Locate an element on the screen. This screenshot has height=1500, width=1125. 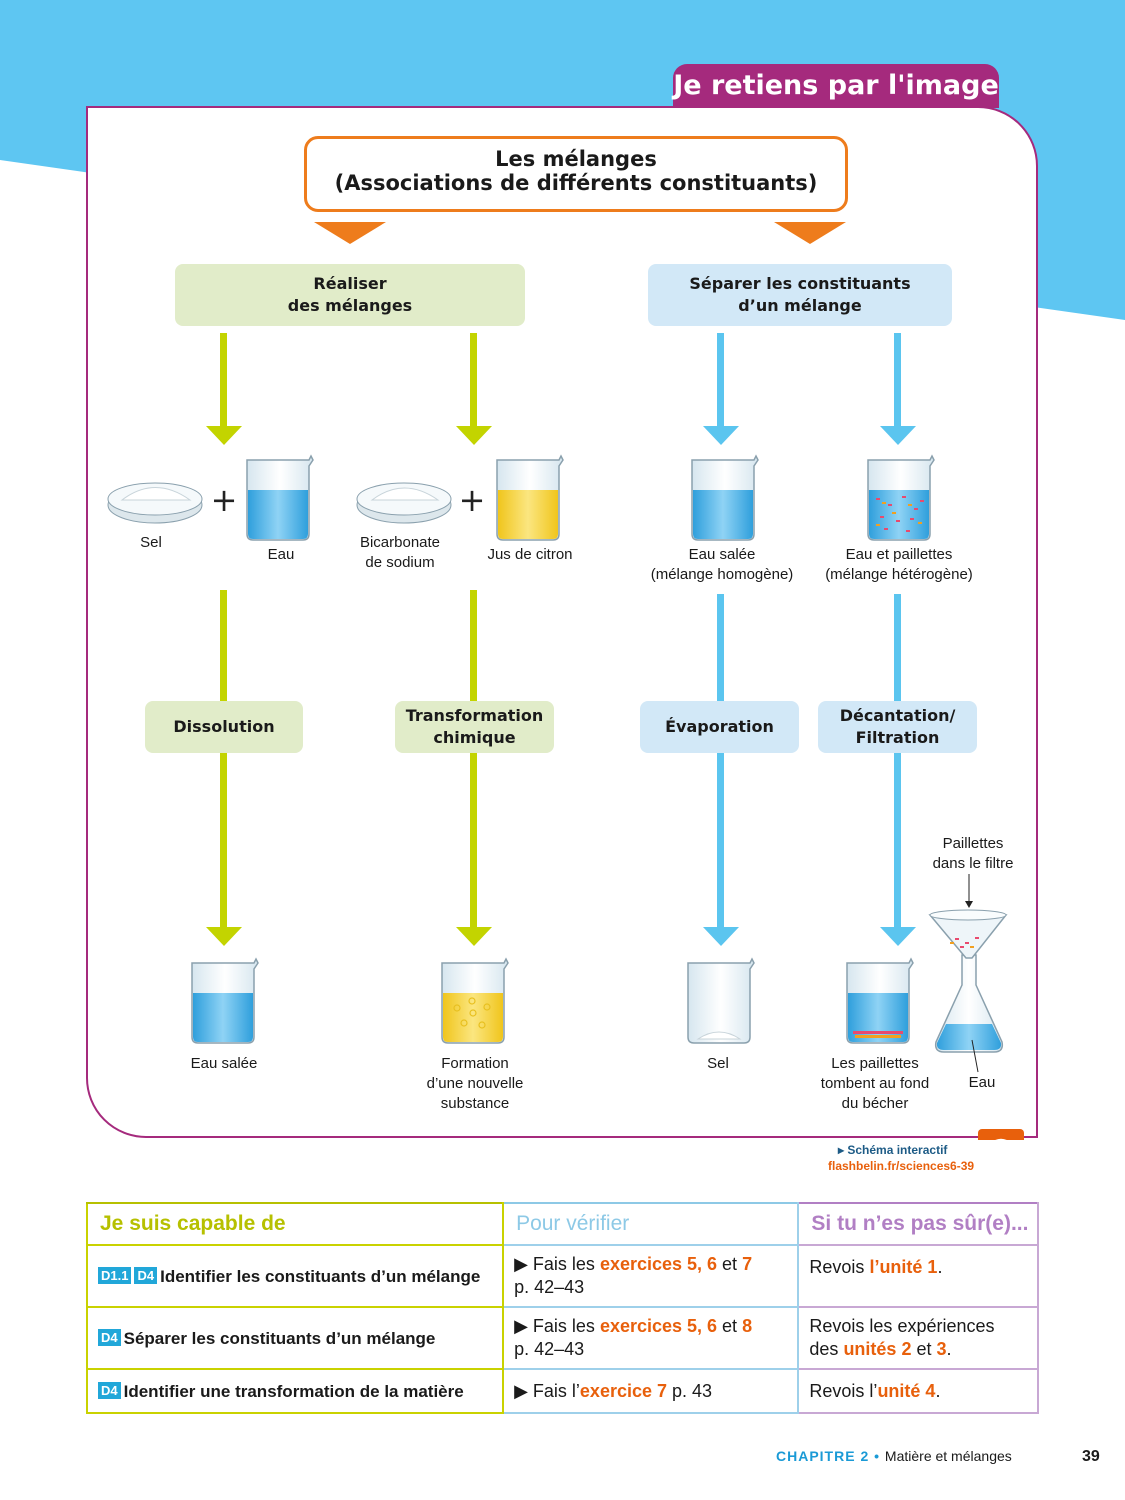
page-number: 39 is located at coordinates (1091, 1456).